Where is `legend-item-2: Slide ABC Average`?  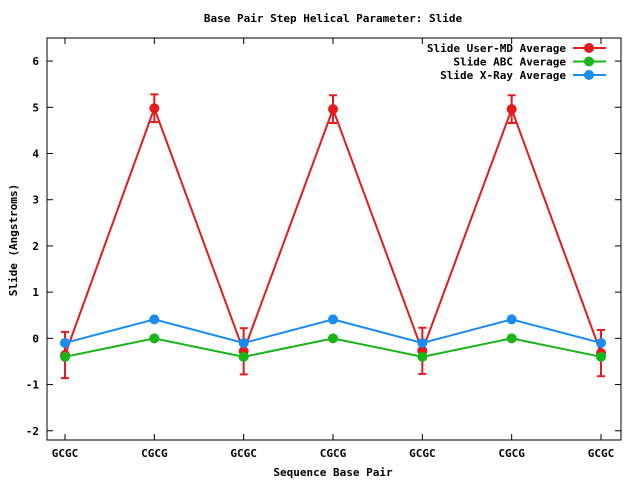 legend-item-2: Slide ABC Average is located at coordinates (529, 62).